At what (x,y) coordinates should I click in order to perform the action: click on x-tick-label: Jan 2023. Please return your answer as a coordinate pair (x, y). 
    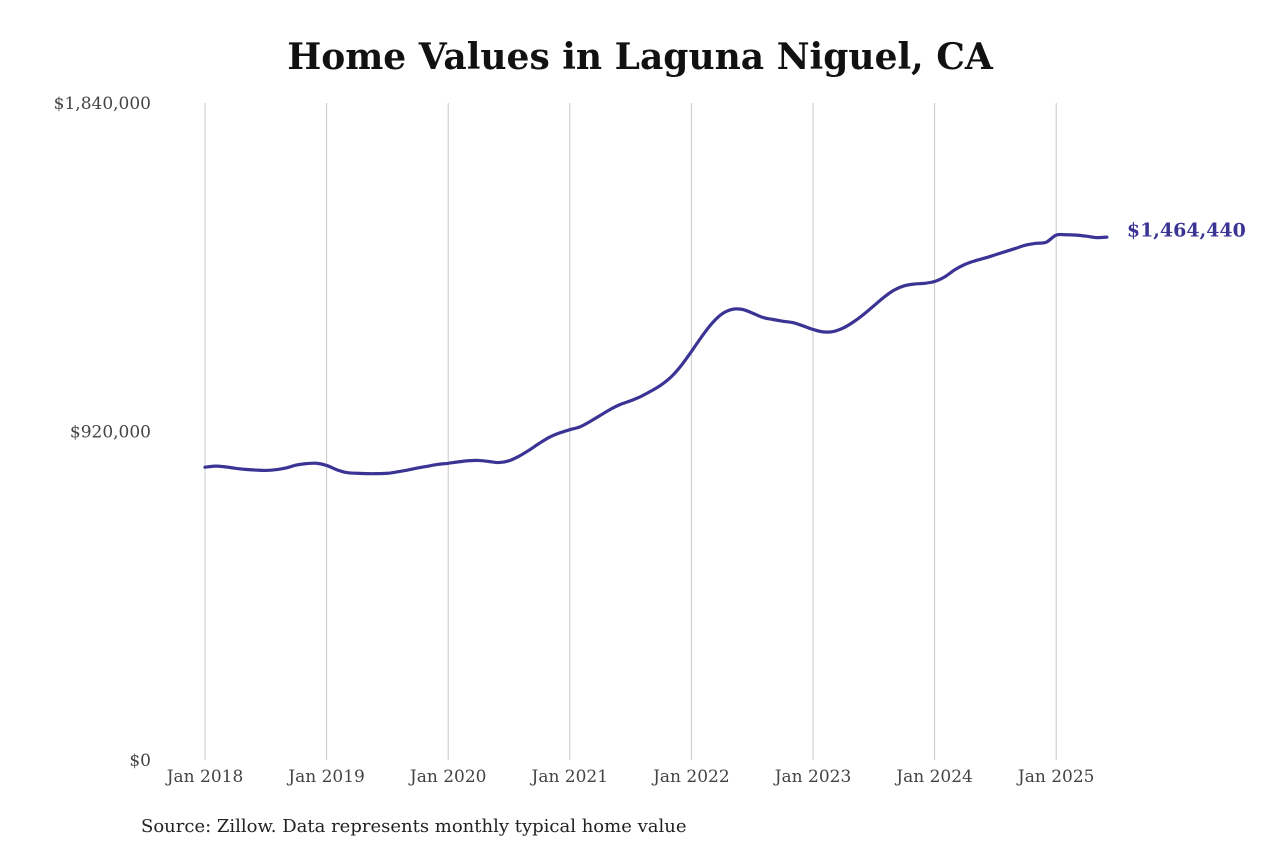
    Looking at the image, I should click on (812, 777).